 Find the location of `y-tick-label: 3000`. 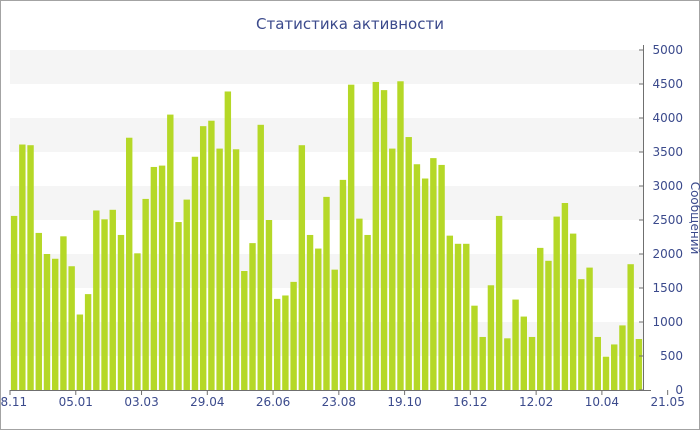

y-tick-label: 3000 is located at coordinates (667, 186).